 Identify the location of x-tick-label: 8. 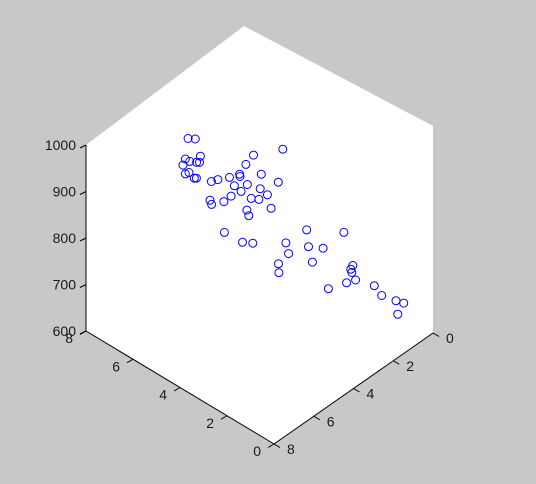
(291, 449).